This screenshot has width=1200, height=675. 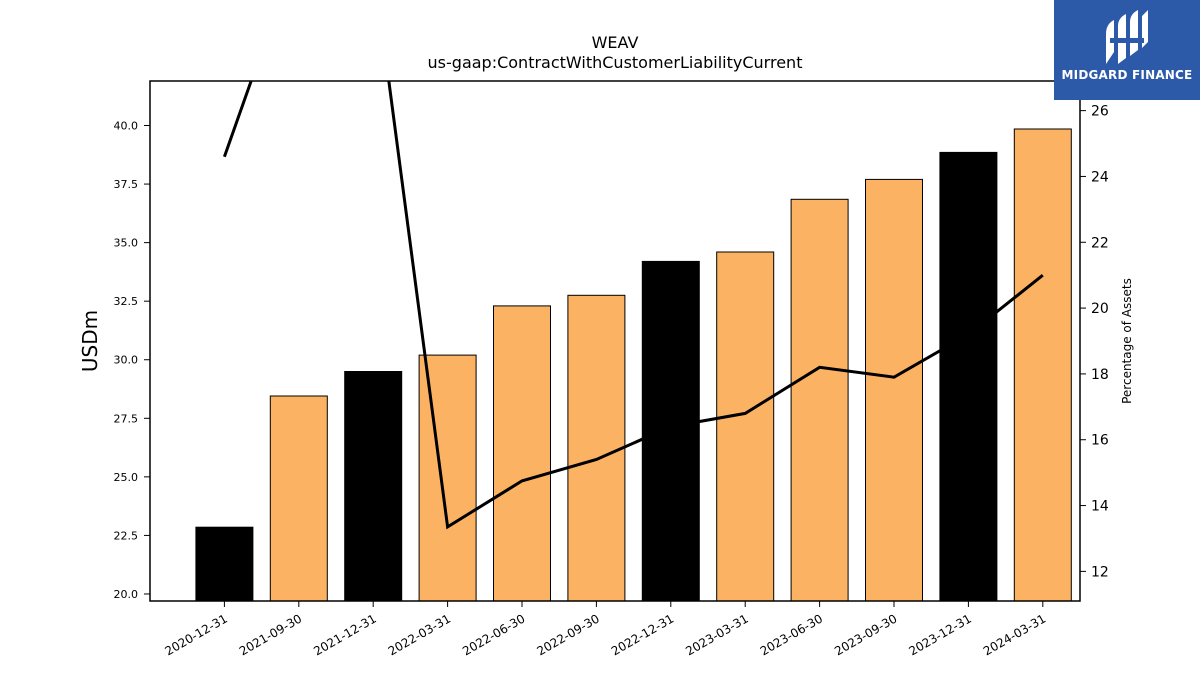 What do you see at coordinates (1014, 634) in the screenshot?
I see `x-tick-label: 2024-03-31` at bounding box center [1014, 634].